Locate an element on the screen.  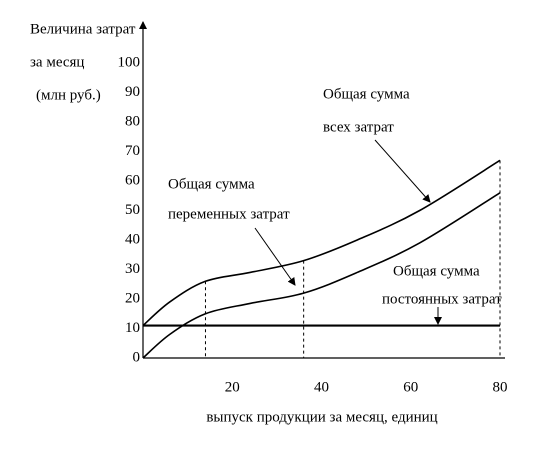
y-axis-label: Величина затрат is located at coordinates (83, 29).